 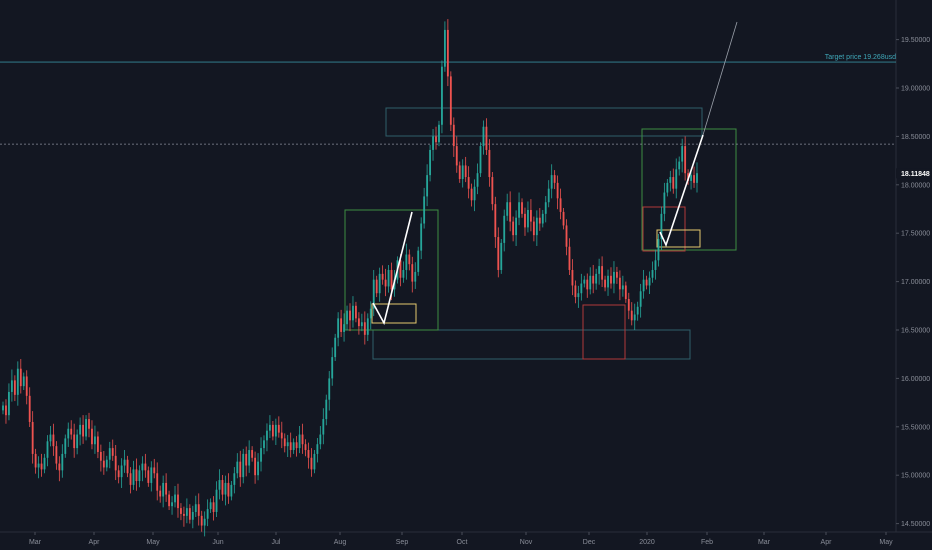 What do you see at coordinates (544, 122) in the screenshot?
I see `resistance-zone-box` at bounding box center [544, 122].